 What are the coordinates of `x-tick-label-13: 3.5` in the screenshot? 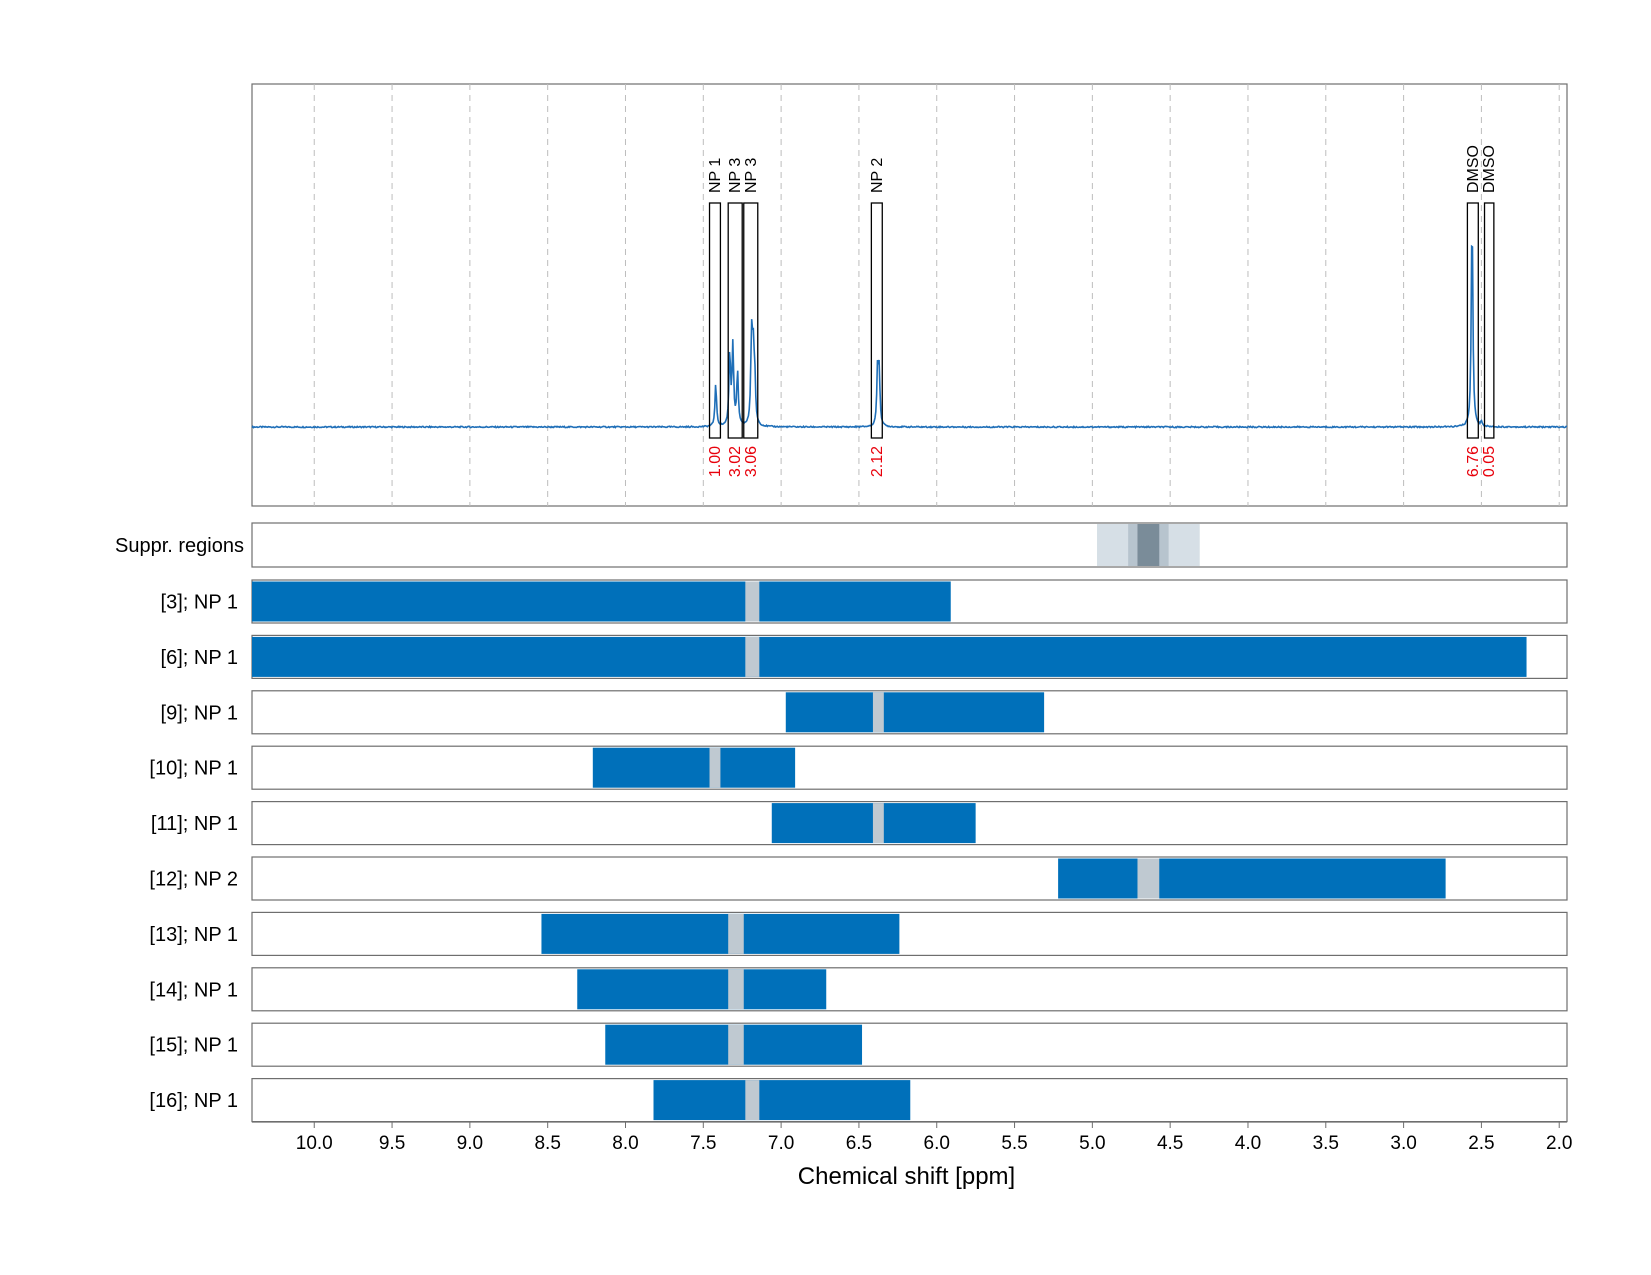 It's located at (1326, 1143).